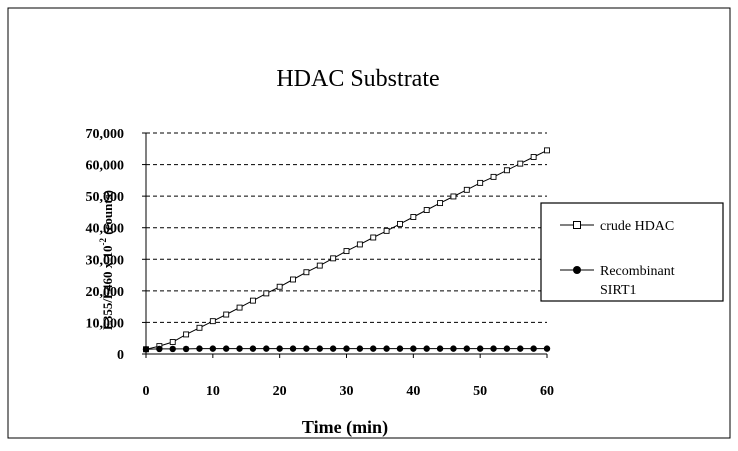 This screenshot has width=738, height=451. What do you see at coordinates (345, 427) in the screenshot?
I see `x-axis-label: Time (min)` at bounding box center [345, 427].